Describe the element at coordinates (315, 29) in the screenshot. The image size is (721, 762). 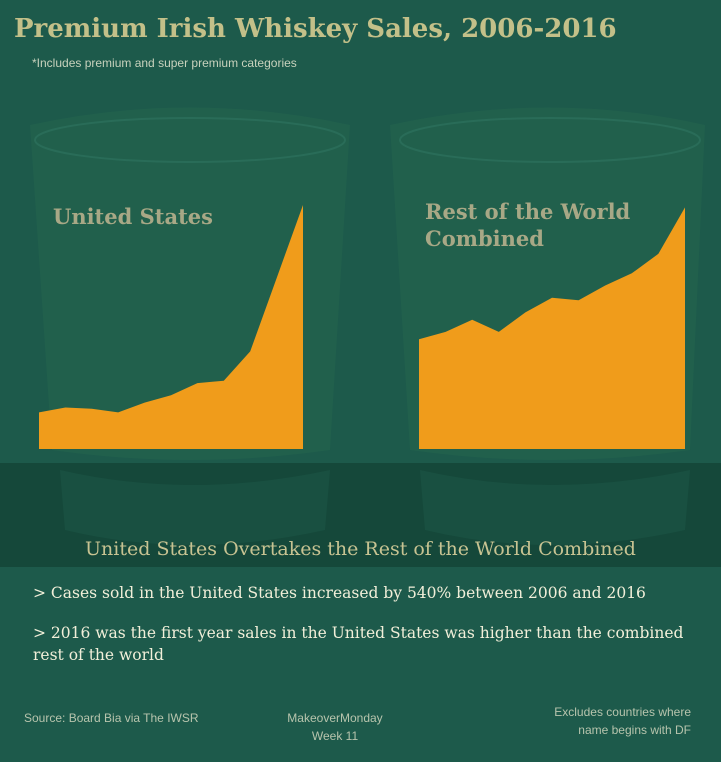
I see `page-title: Premium Irish Whiskey Sales, 2006-2016` at that location.